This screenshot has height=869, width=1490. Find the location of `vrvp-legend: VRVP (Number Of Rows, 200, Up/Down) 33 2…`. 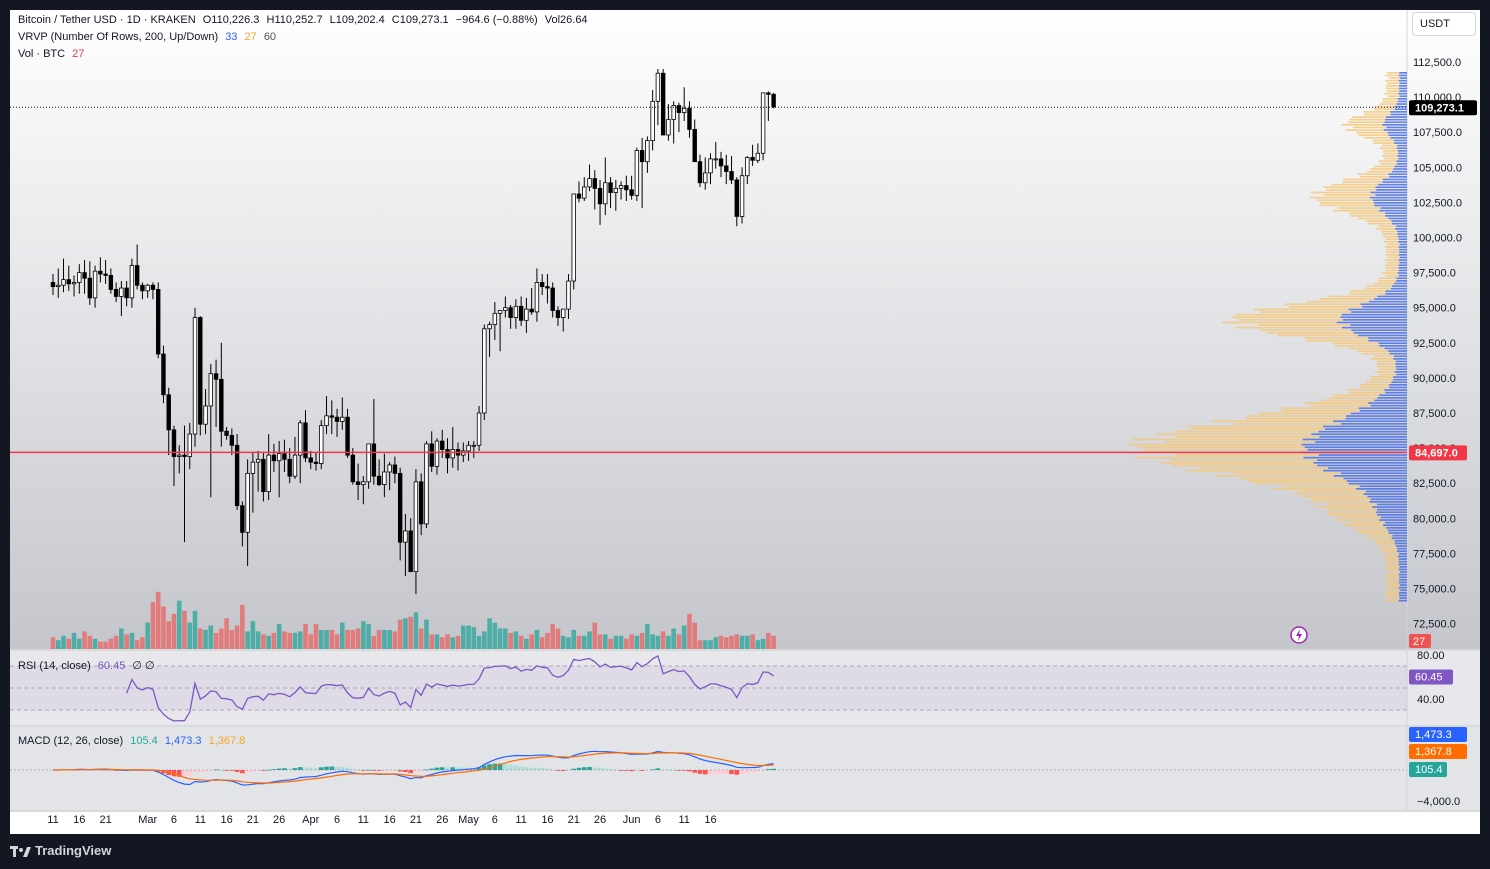

vrvp-legend: VRVP (Number Of Rows, 200, Up/Down) 33 2… is located at coordinates (149, 37).